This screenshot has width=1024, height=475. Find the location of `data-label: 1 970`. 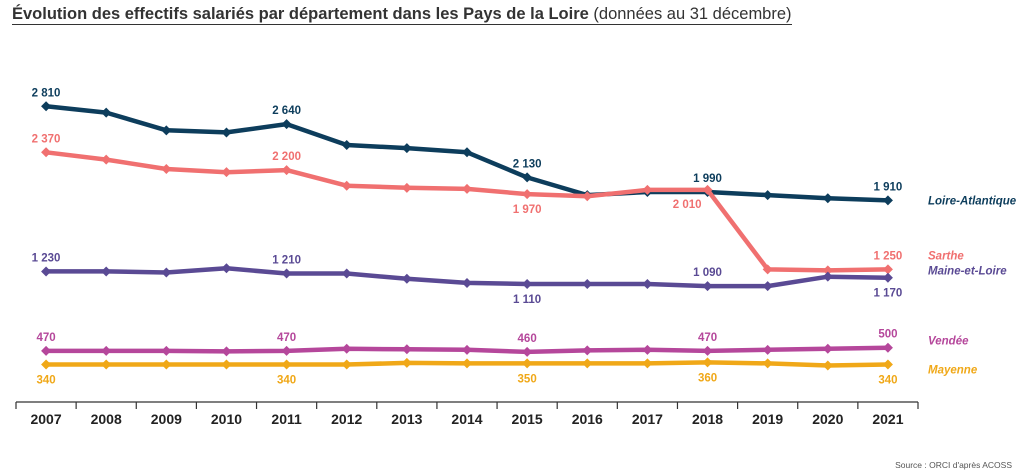

data-label: 1 970 is located at coordinates (527, 210).